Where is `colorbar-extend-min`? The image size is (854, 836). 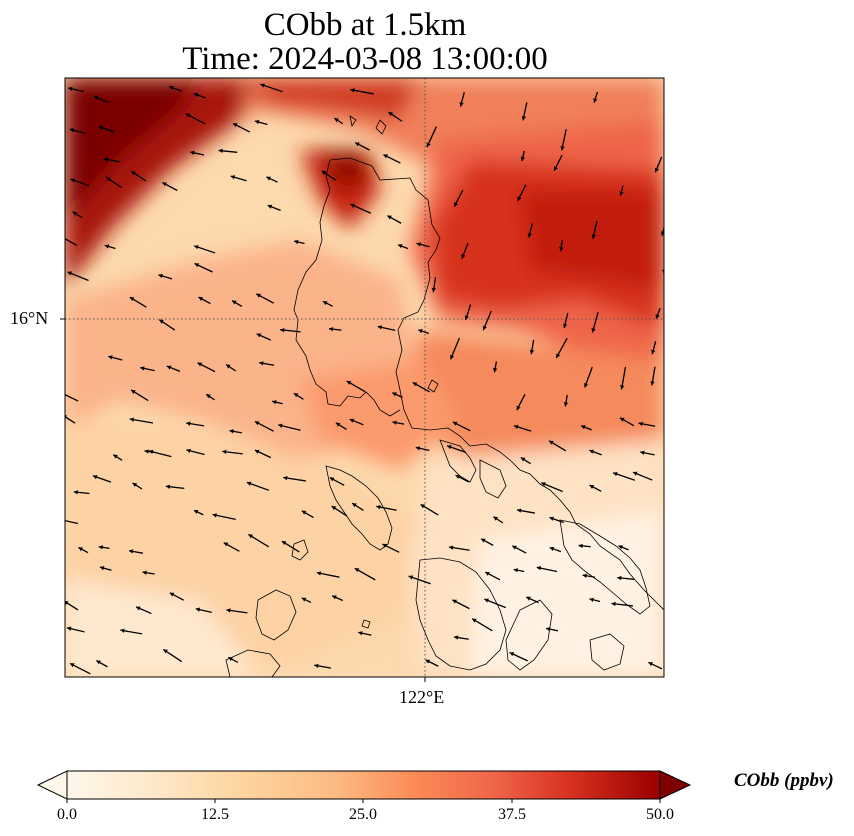
colorbar-extend-min is located at coordinates (52, 785).